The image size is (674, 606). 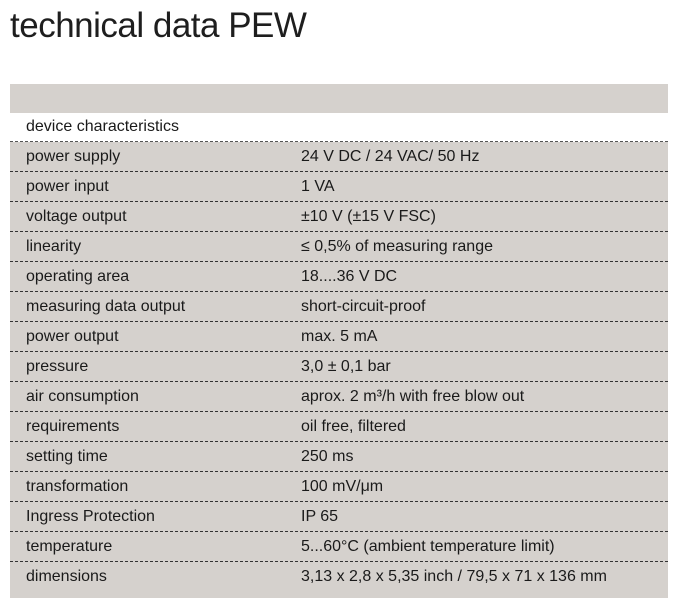 I want to click on table-row: Ingress Protection IP 65, so click(x=339, y=517).